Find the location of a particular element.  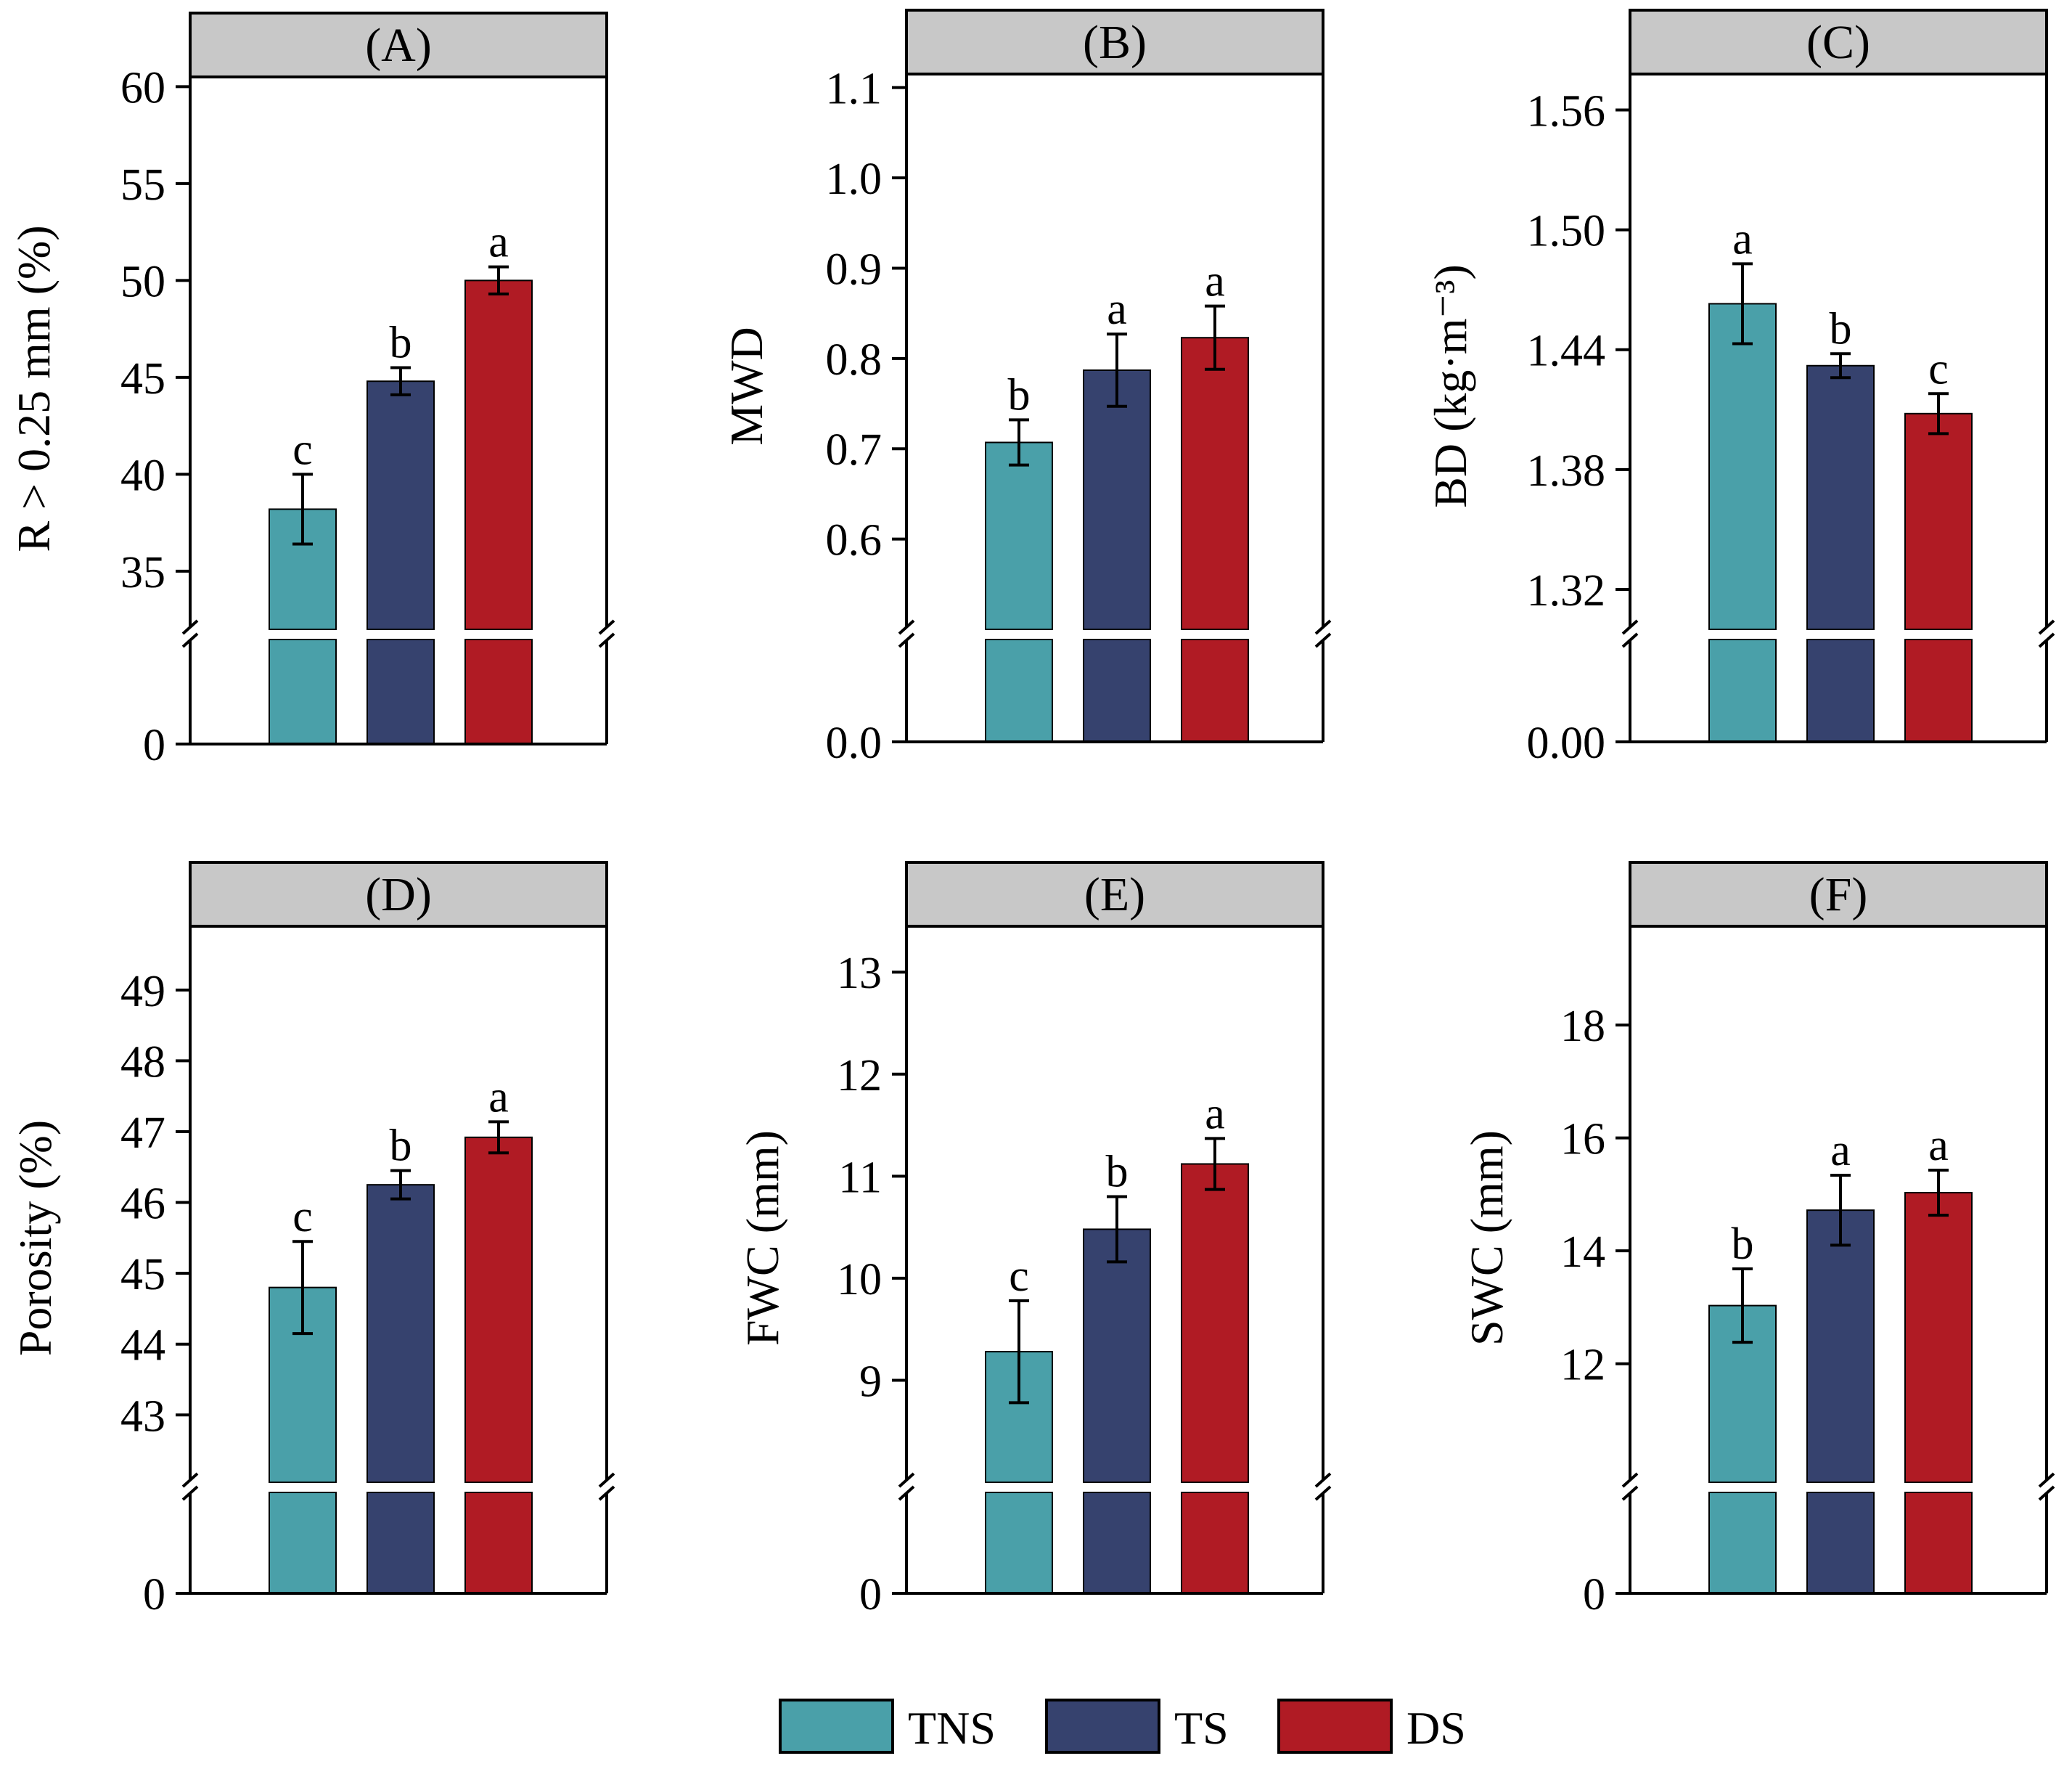

y-tick-label: 0.6 is located at coordinates (855, 540).